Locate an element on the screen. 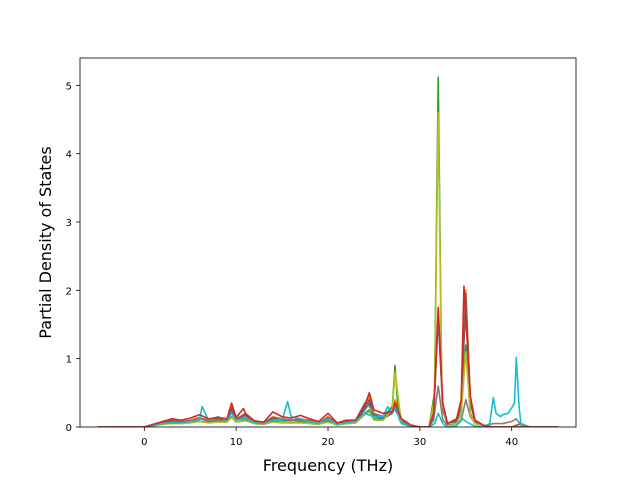  x-axis-ticks: 0 10 20 30 40 is located at coordinates (329, 437).